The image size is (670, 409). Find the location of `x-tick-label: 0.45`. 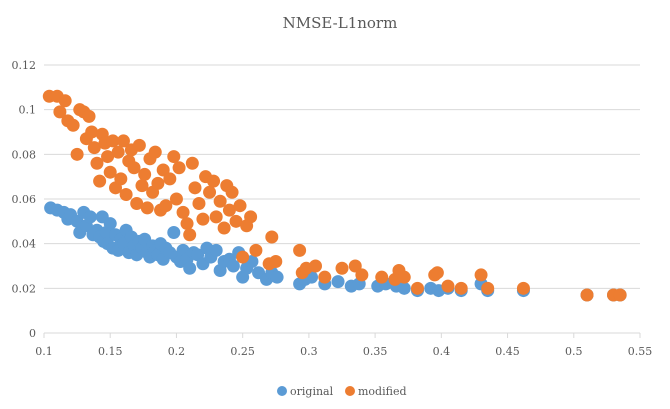

x-tick-label: 0.45 is located at coordinates (507, 351).